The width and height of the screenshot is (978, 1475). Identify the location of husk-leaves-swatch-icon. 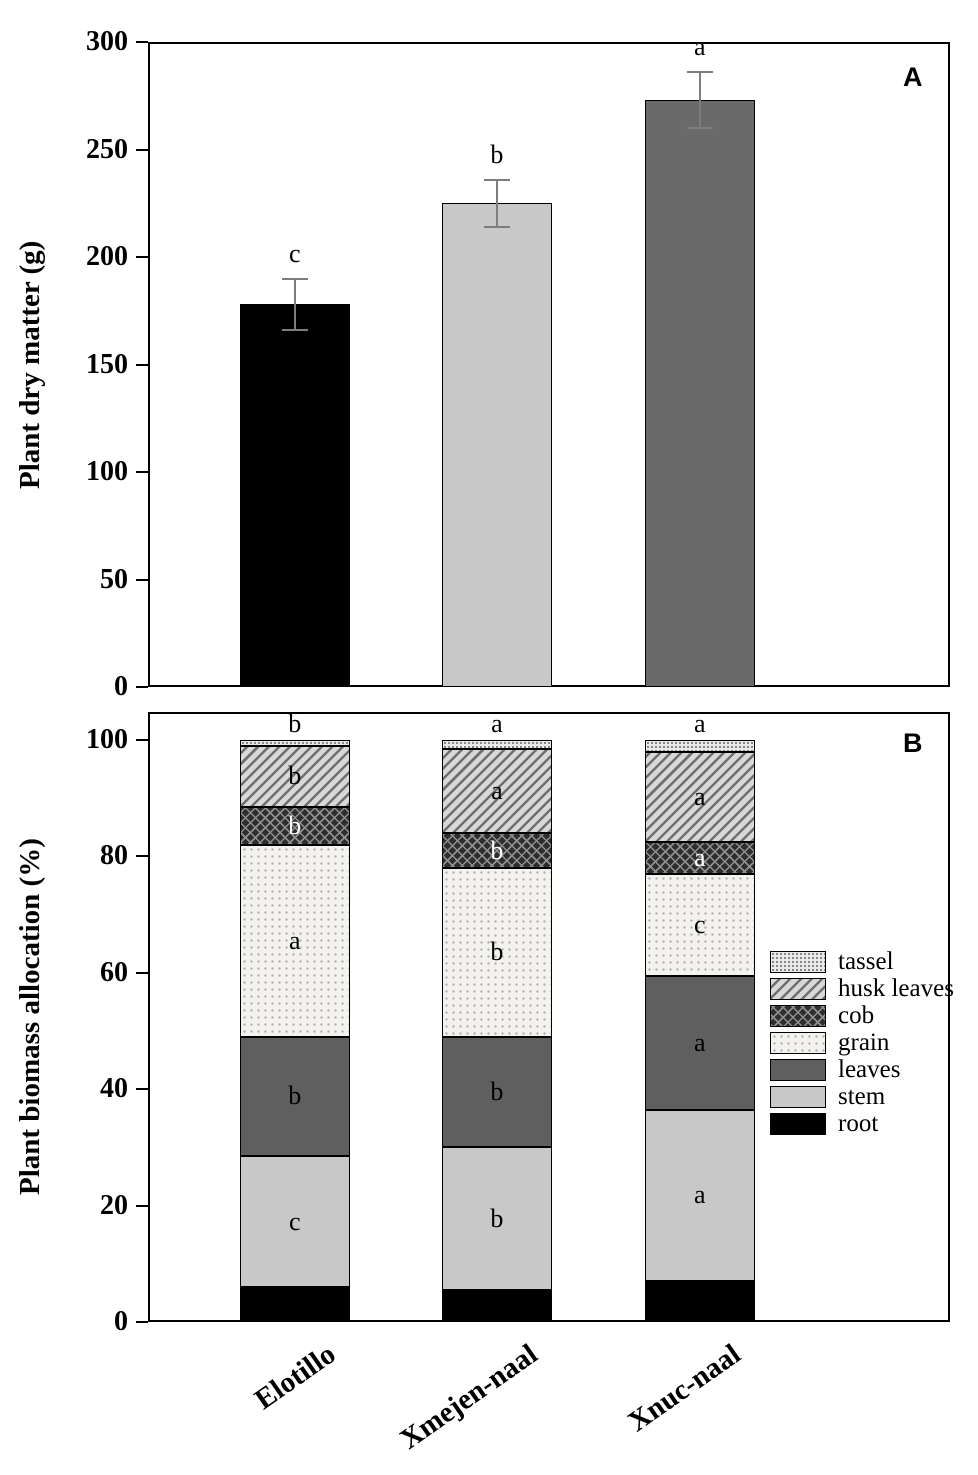
(798, 989).